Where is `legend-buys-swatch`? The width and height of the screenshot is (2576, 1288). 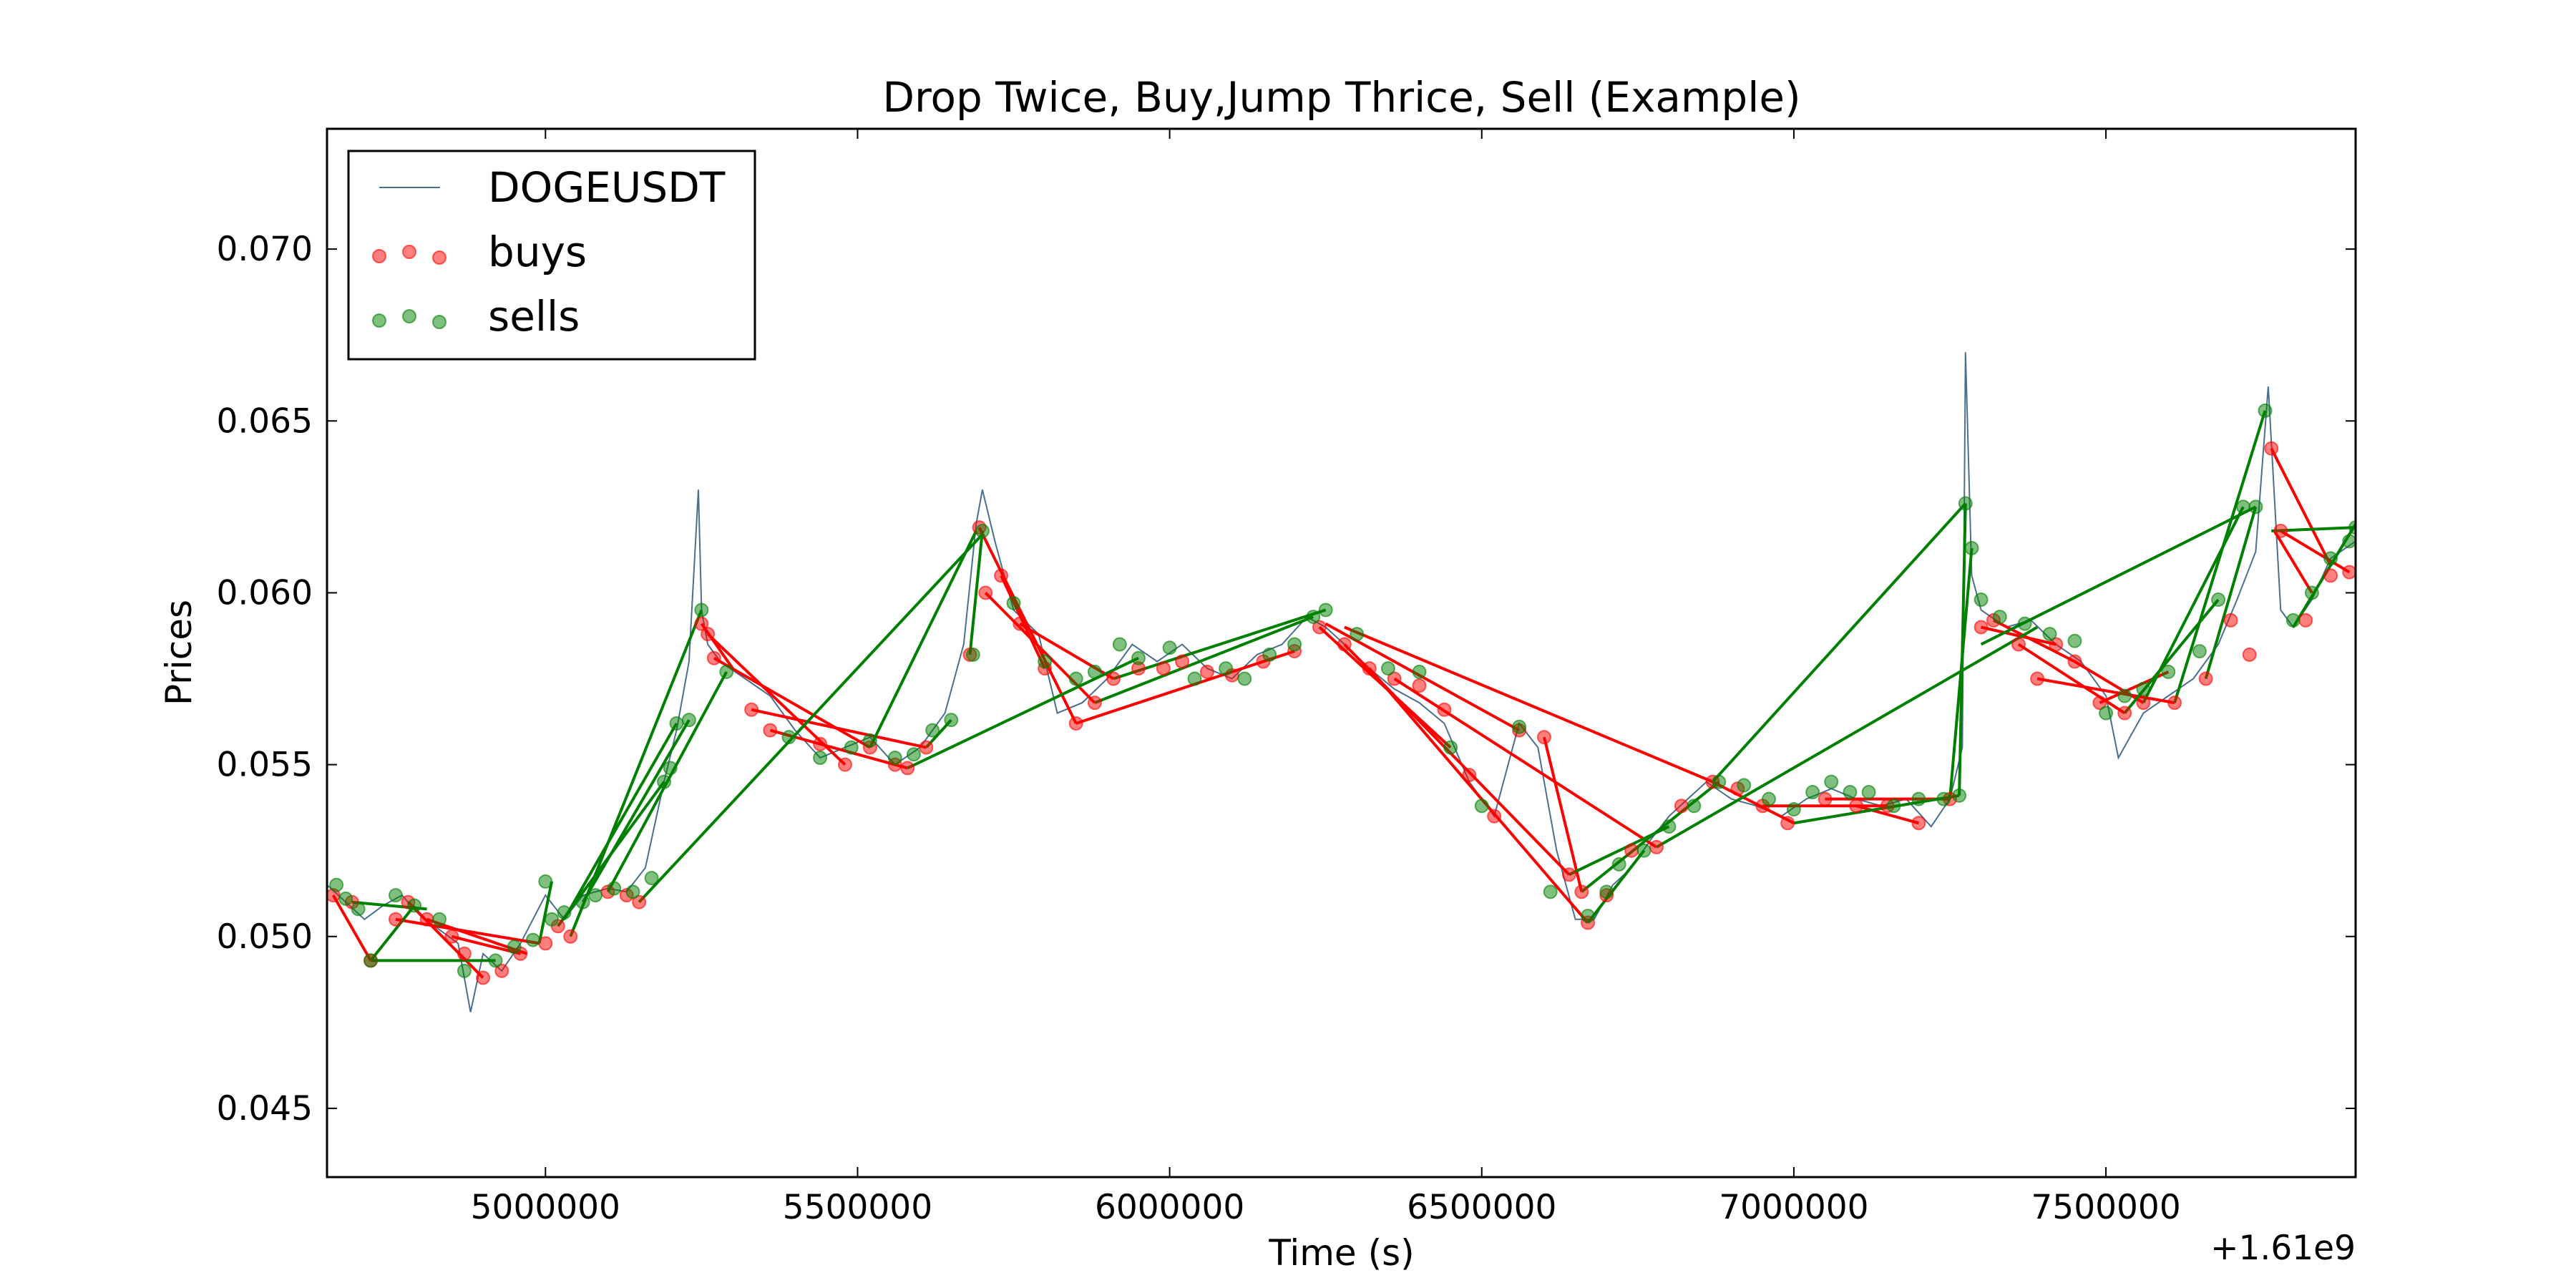
legend-buys-swatch is located at coordinates (409, 252).